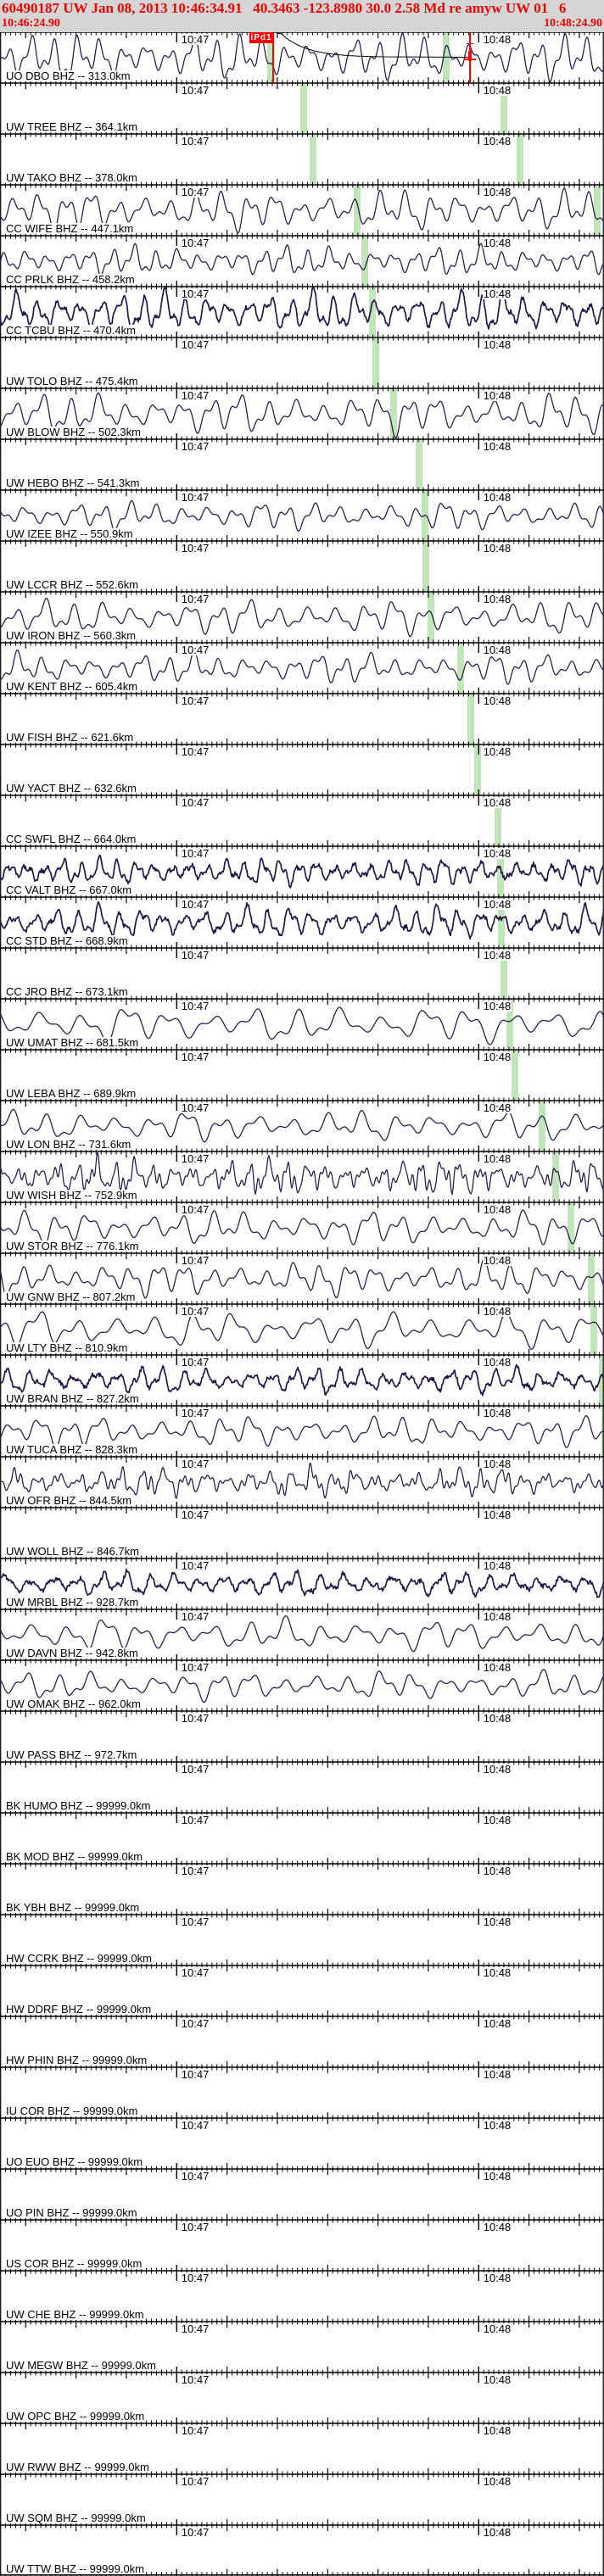 The width and height of the screenshot is (604, 2576). I want to click on station-label: UW RWW BHZ -- 99999.0km, so click(77, 2467).